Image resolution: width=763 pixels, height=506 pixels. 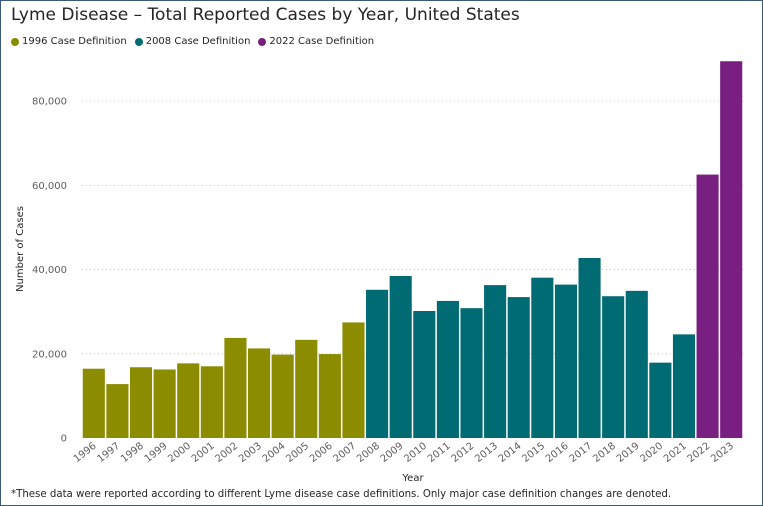 What do you see at coordinates (49, 186) in the screenshot?
I see `y-tick-label: 60,000` at bounding box center [49, 186].